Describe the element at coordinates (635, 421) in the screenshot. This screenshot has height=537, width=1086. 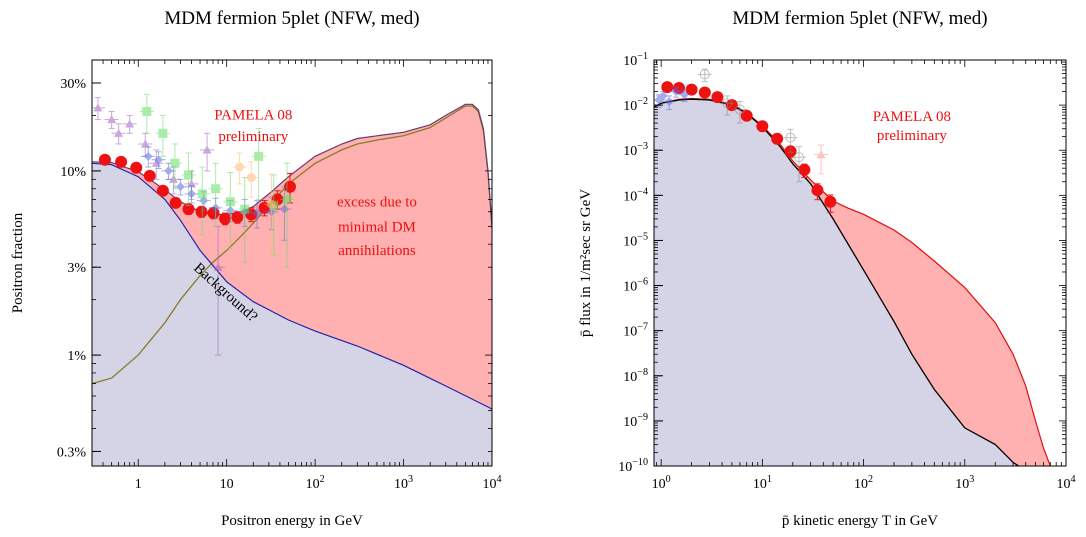
I see `y-tick-label: 10⁻⁹` at that location.